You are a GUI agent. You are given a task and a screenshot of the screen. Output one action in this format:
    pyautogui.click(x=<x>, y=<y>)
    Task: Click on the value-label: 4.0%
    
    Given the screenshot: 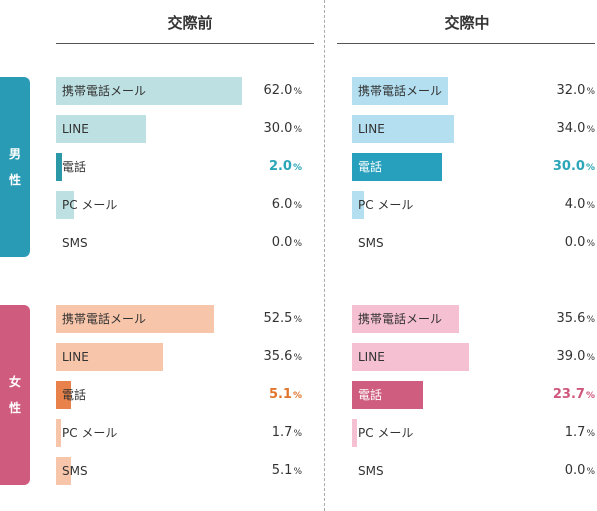 What is the action you would take?
    pyautogui.click(x=565, y=205)
    